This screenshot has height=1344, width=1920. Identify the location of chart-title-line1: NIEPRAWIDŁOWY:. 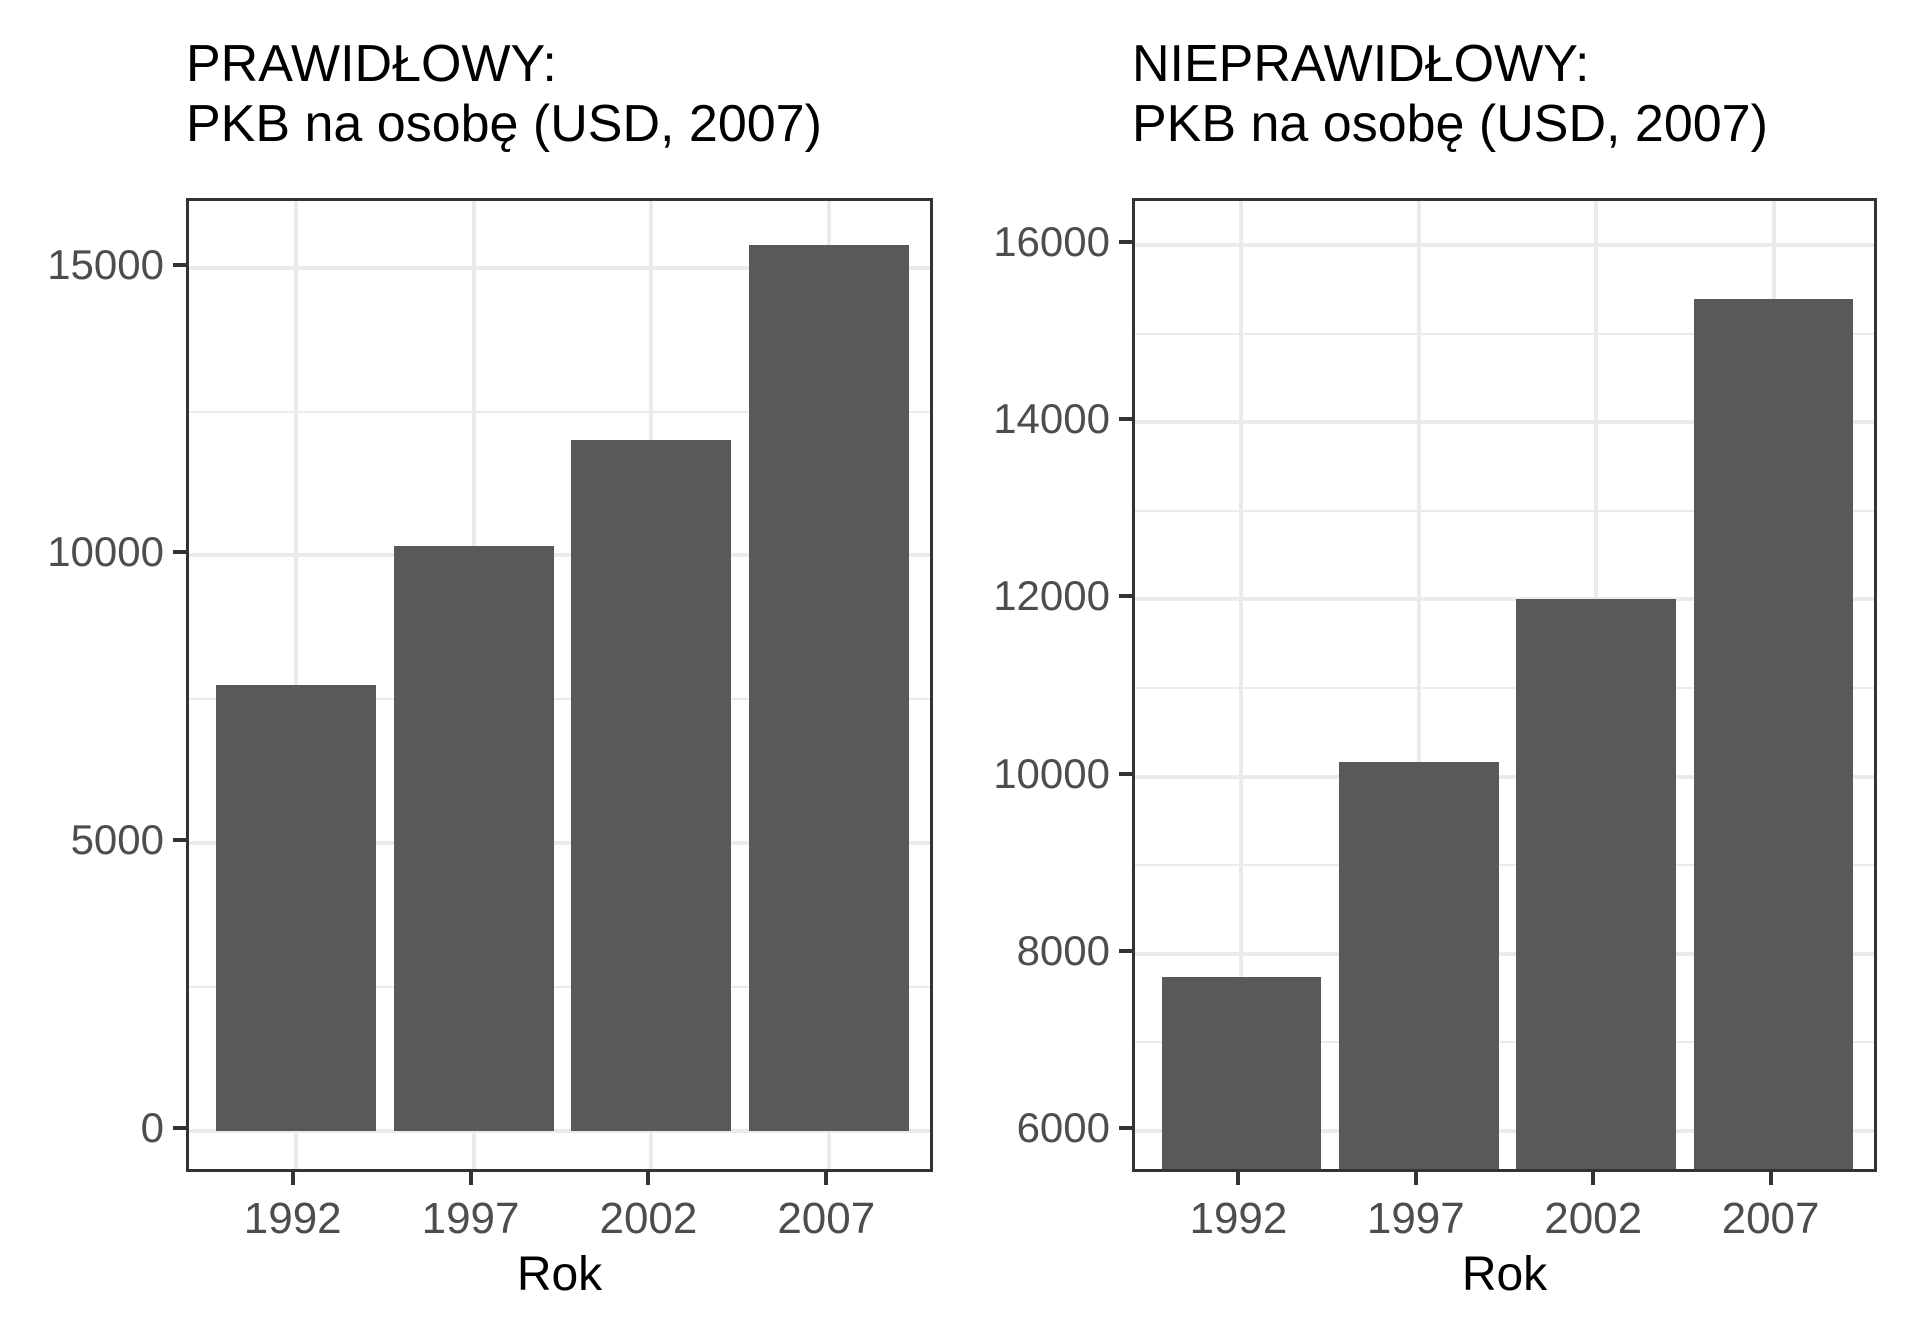
(1361, 64).